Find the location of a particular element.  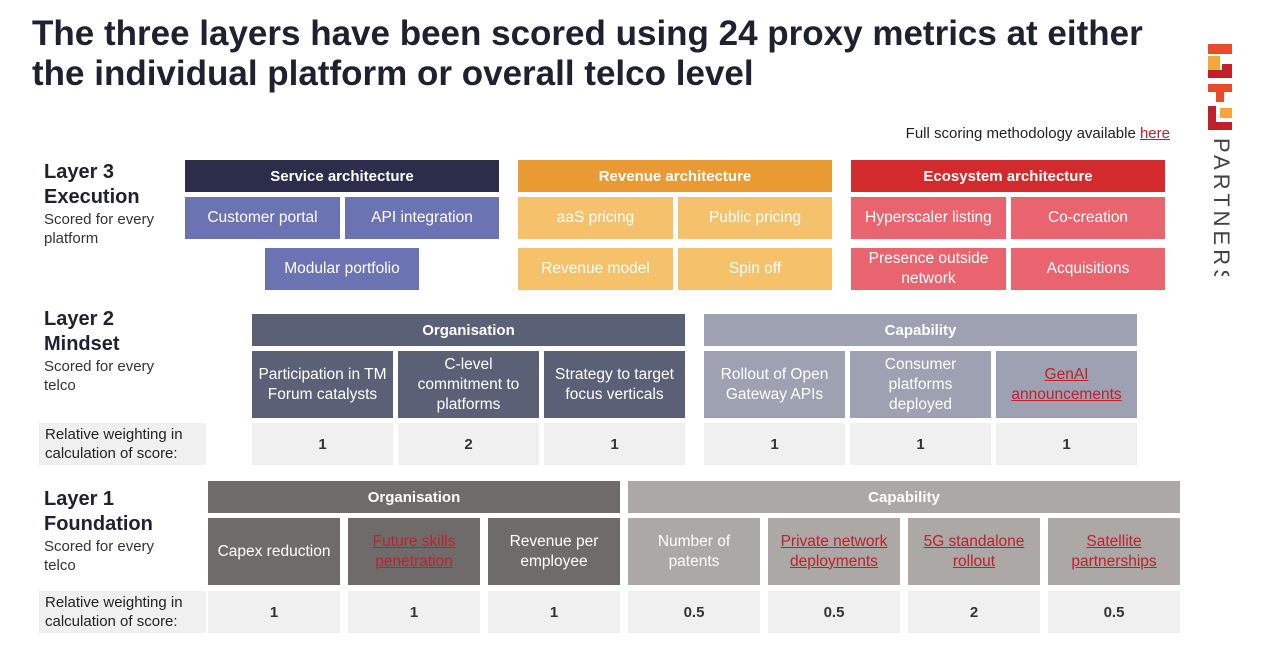

private-network-link: Private network deployments is located at coordinates (834, 551).